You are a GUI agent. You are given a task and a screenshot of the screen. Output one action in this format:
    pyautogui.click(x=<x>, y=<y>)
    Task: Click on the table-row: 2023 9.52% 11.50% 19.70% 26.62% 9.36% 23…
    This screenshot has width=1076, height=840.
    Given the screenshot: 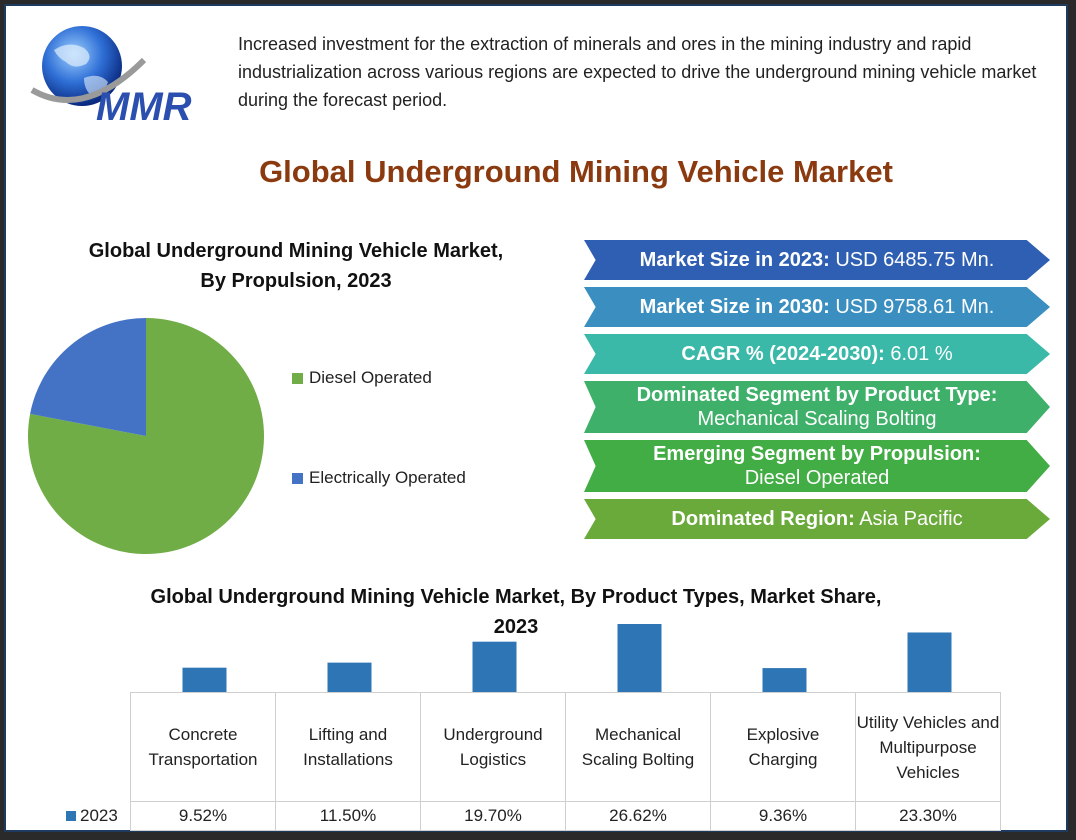 What is the action you would take?
    pyautogui.click(x=530, y=816)
    